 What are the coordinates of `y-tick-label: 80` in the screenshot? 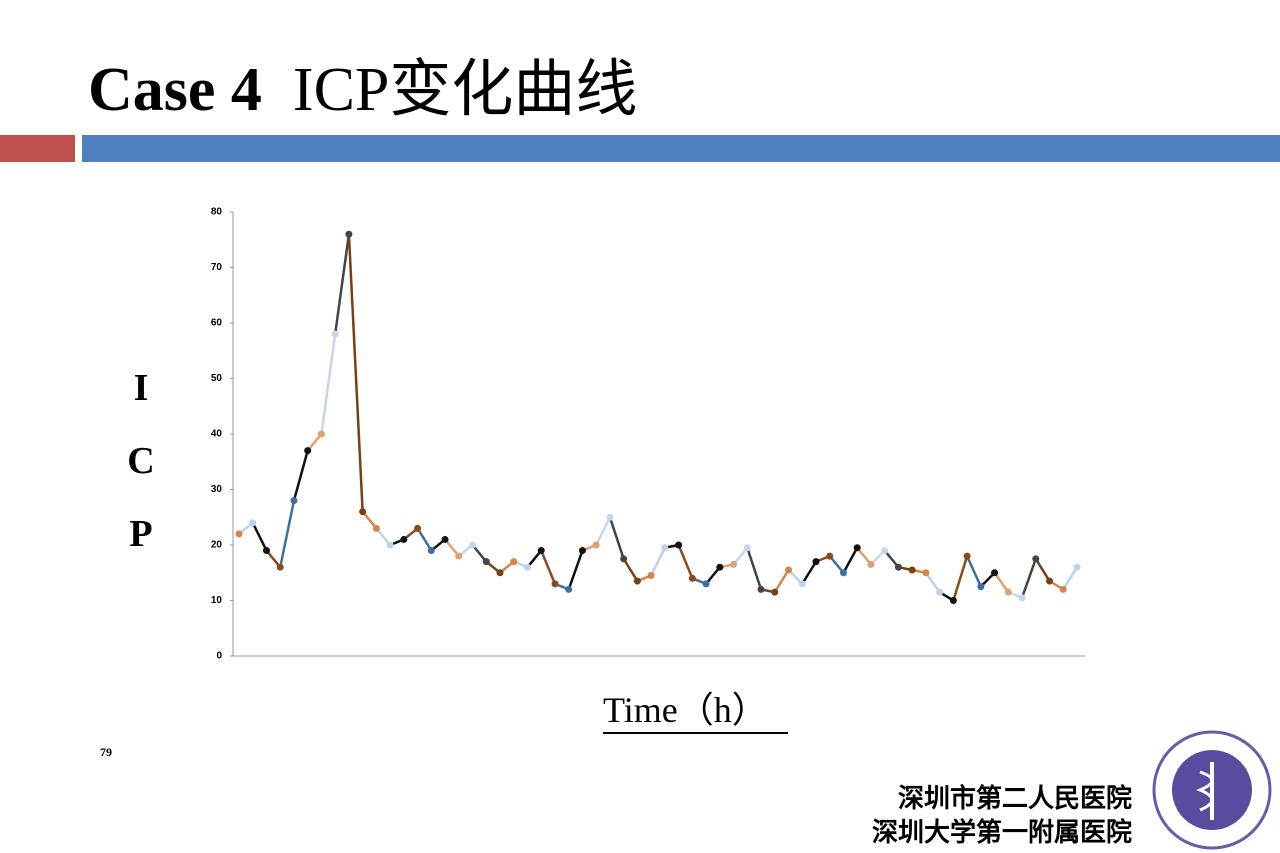 It's located at (217, 212).